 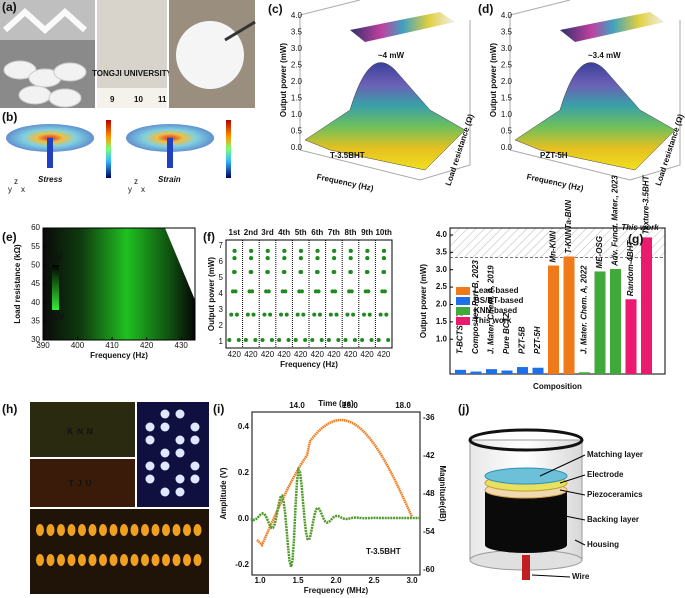 I want to click on axis-letter: x, so click(x=23, y=189).